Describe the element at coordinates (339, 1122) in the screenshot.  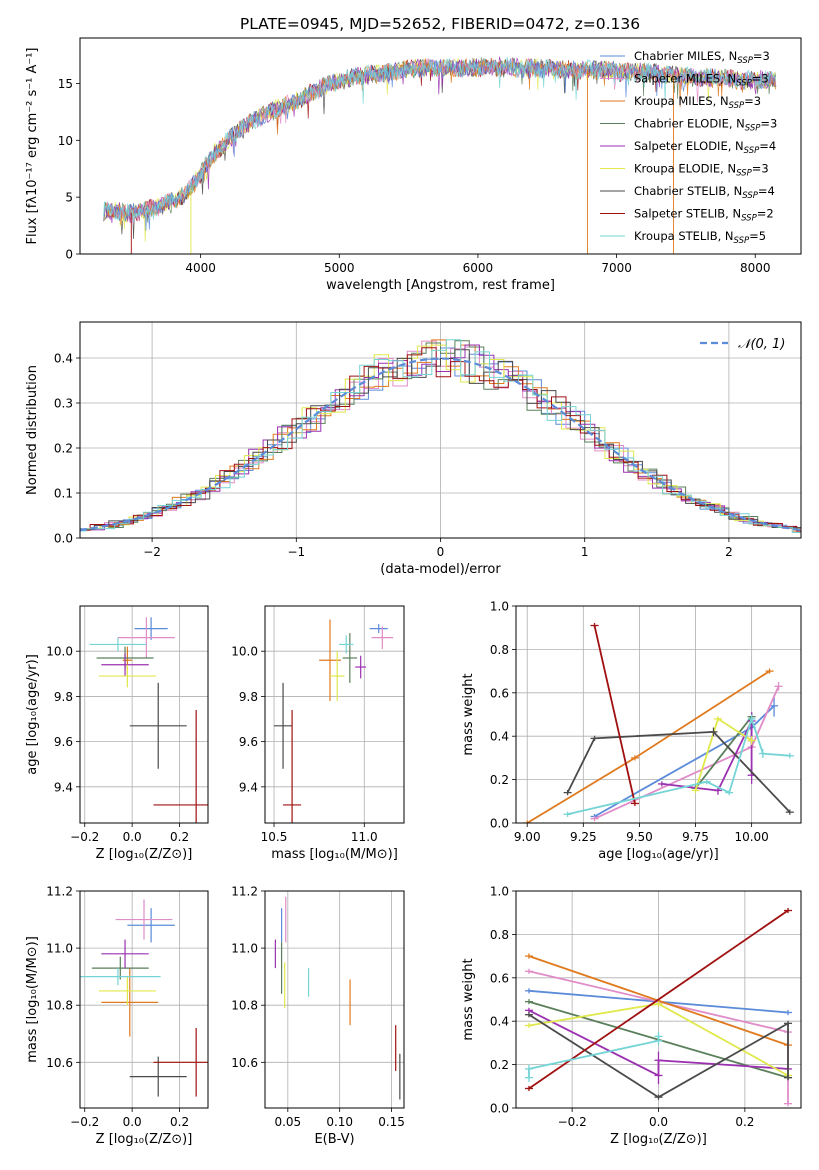
I see `x-tick-label: 0.10` at that location.